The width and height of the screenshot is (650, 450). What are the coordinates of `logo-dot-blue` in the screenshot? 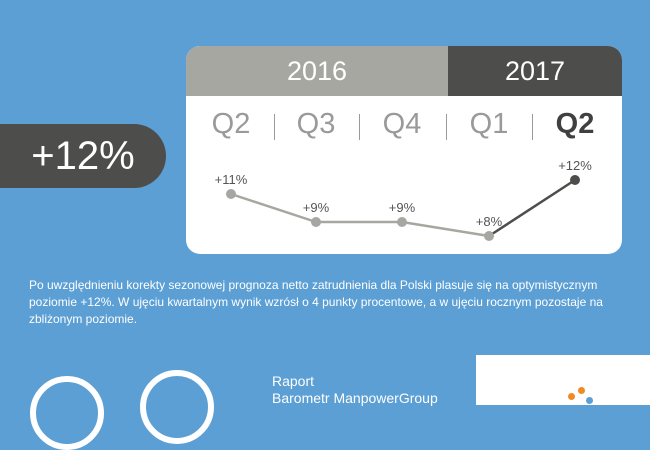 It's located at (589, 400).